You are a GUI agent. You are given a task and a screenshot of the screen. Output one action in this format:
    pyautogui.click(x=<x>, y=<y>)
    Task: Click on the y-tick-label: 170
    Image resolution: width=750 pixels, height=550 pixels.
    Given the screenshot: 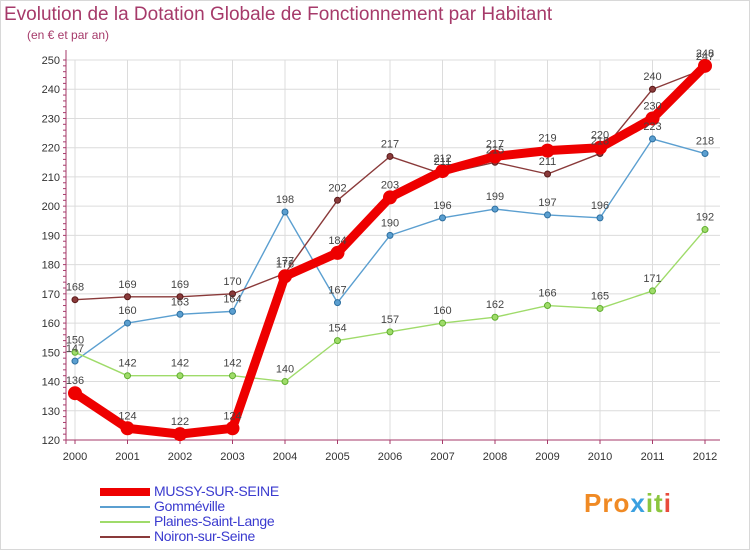 What is the action you would take?
    pyautogui.click(x=51, y=295)
    